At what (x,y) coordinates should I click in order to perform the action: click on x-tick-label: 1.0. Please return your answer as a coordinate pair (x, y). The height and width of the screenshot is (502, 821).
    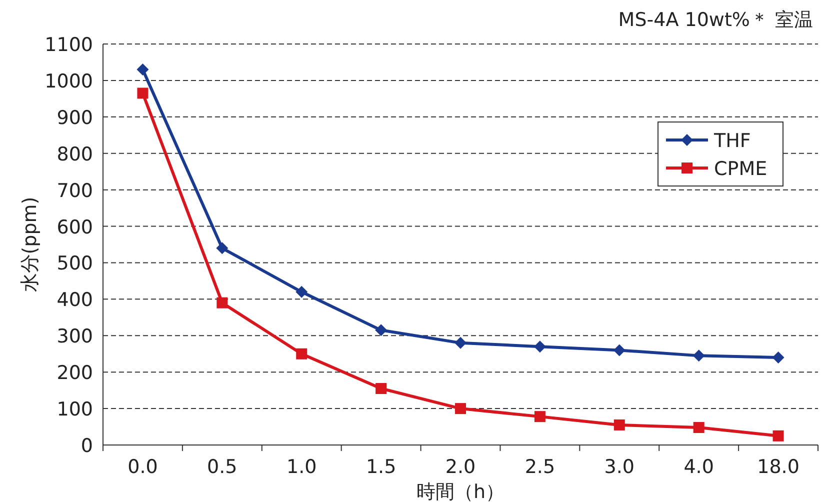
    Looking at the image, I should click on (301, 467).